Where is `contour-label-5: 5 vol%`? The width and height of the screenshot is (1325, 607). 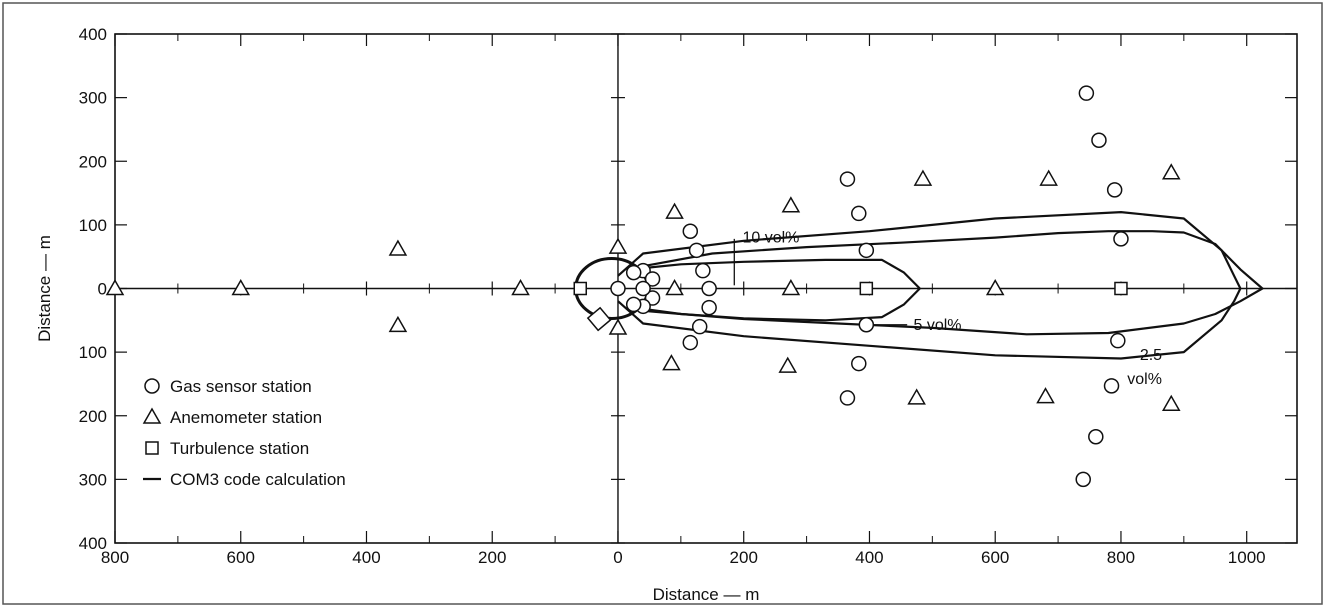
contour-label-5: 5 vol% is located at coordinates (937, 325).